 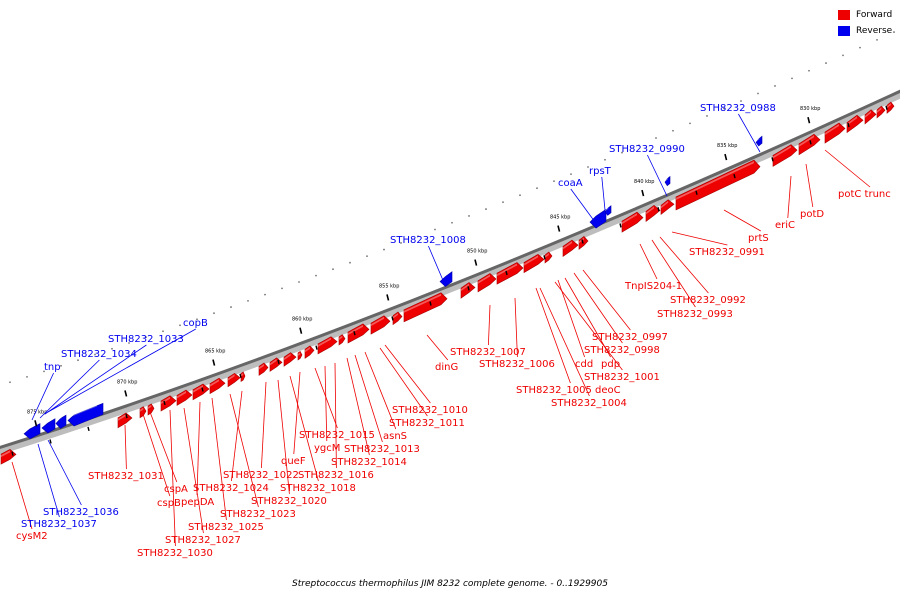 What do you see at coordinates (382, 449) in the screenshot?
I see `gene-label-sth8232-1013: STH8232_1013` at bounding box center [382, 449].